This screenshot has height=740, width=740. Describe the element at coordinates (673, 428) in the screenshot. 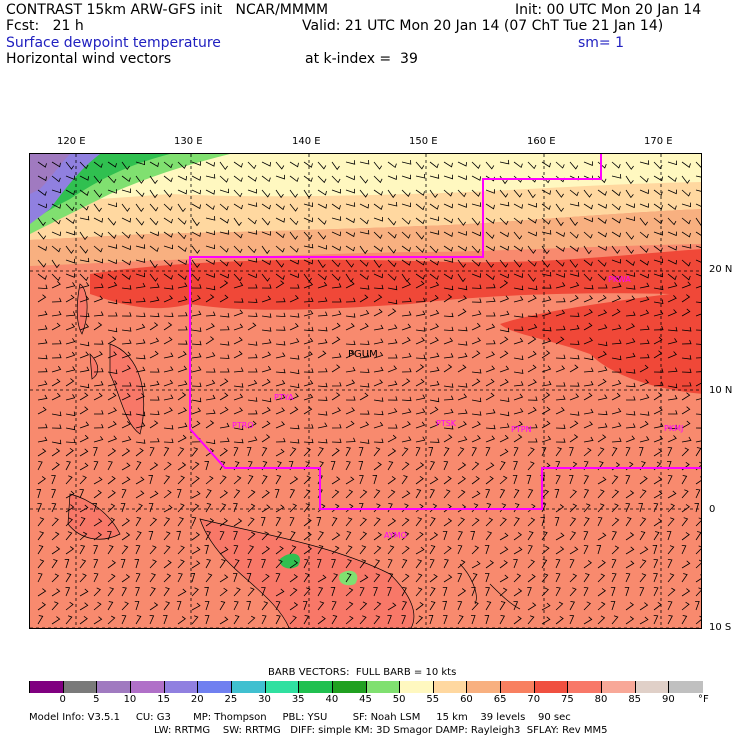

I see `station-pkmj: PKMJ` at that location.